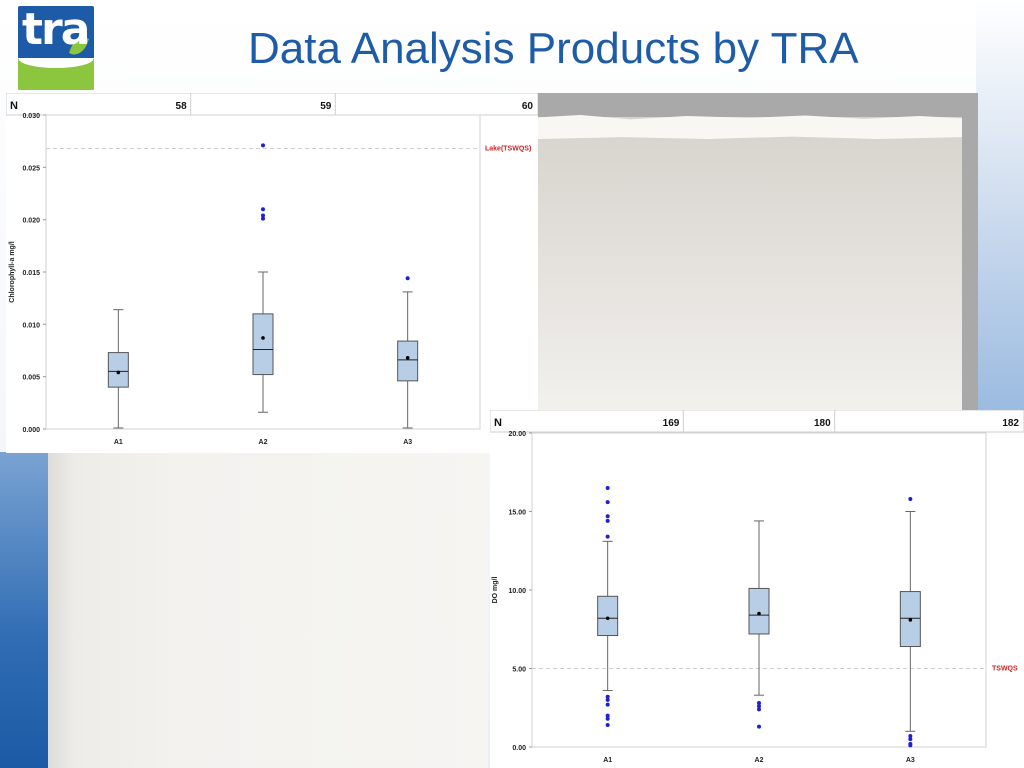 This screenshot has width=1024, height=768. What do you see at coordinates (1010, 423) in the screenshot?
I see `n-value-A3: 182` at bounding box center [1010, 423].